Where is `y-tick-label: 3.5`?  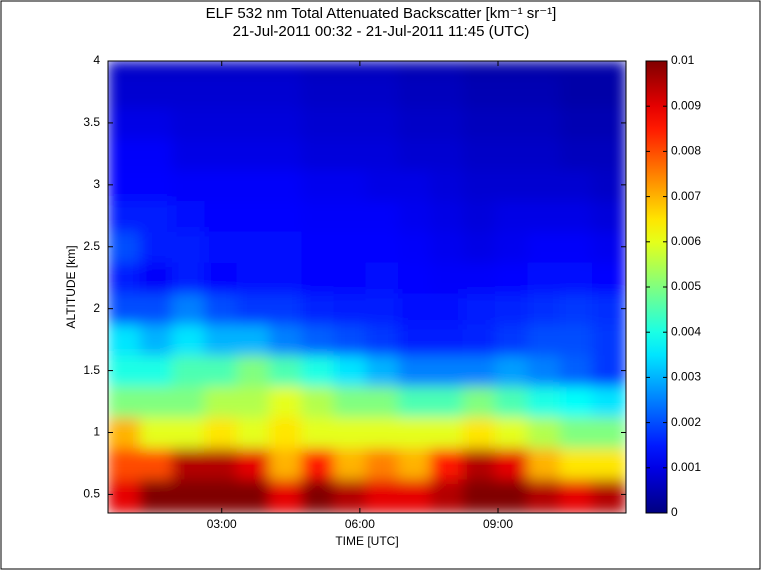
y-tick-label: 3.5 is located at coordinates (91, 122).